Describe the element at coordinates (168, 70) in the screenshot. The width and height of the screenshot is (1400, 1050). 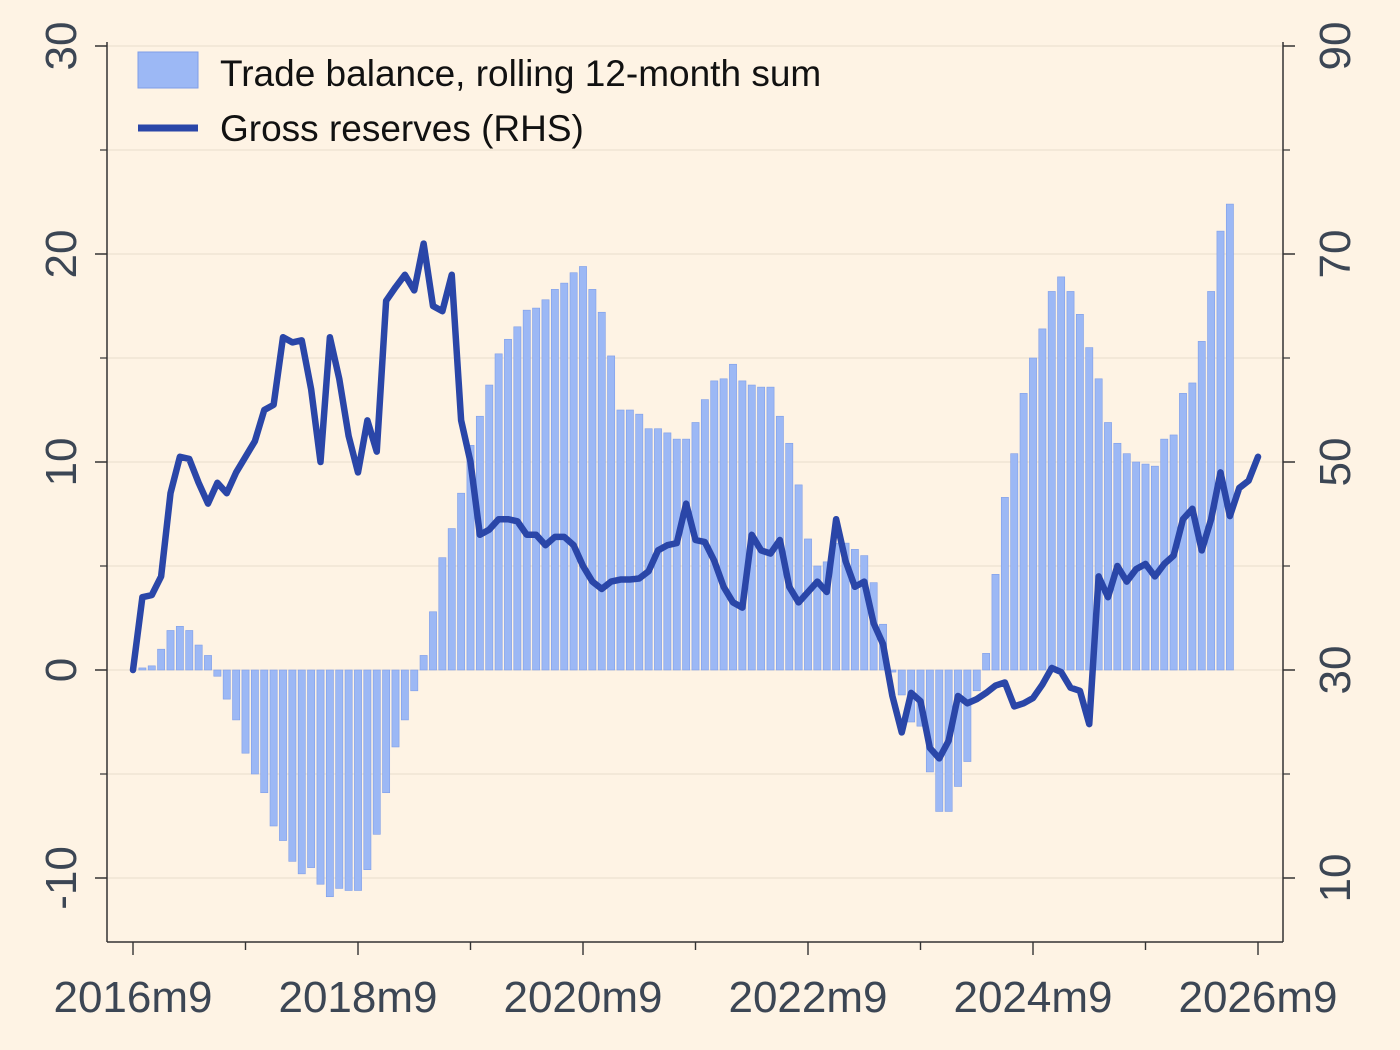
I see `legend-bar-swatch` at that location.